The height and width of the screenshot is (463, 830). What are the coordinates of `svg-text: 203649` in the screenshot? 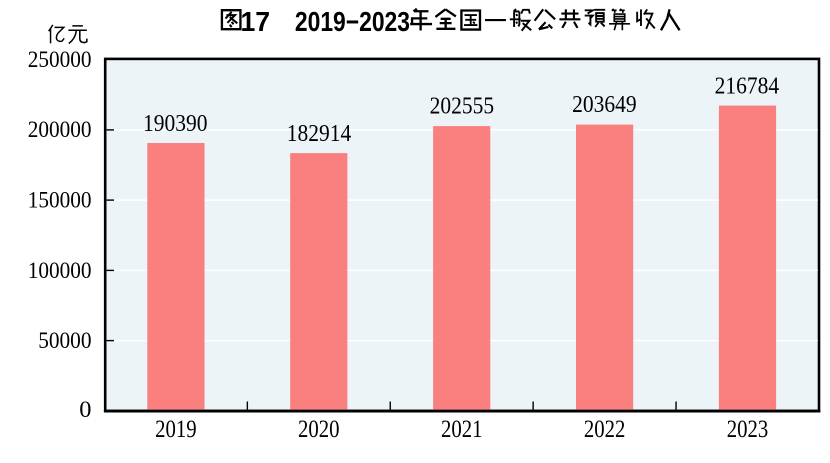 It's located at (604, 104).